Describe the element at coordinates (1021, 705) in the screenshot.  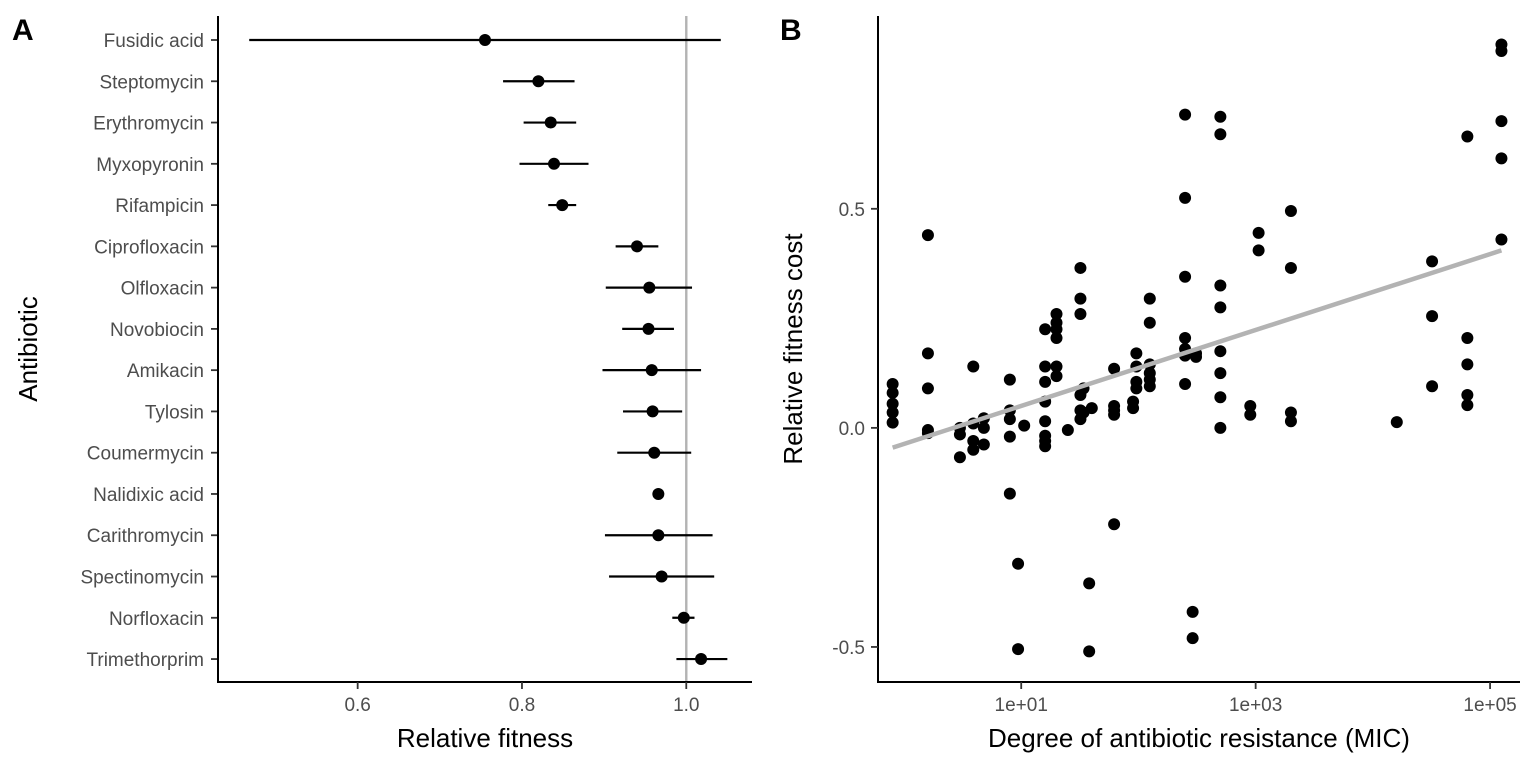
I see `x-tick-label: 1e+01` at that location.